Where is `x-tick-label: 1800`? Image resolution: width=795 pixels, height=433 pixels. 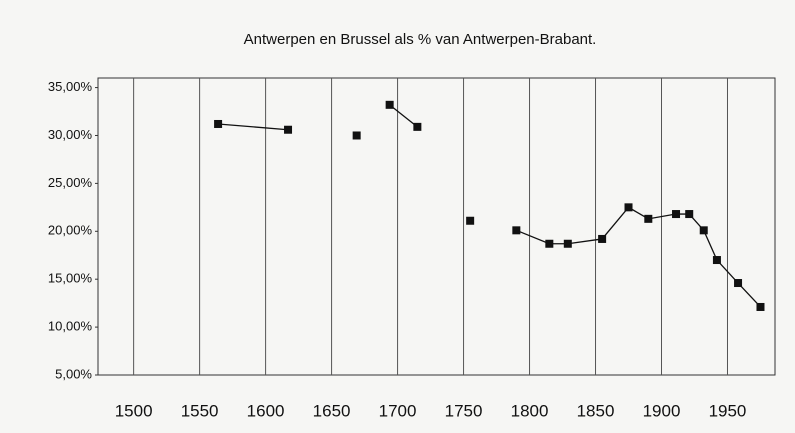
x-tick-label: 1800 is located at coordinates (530, 410).